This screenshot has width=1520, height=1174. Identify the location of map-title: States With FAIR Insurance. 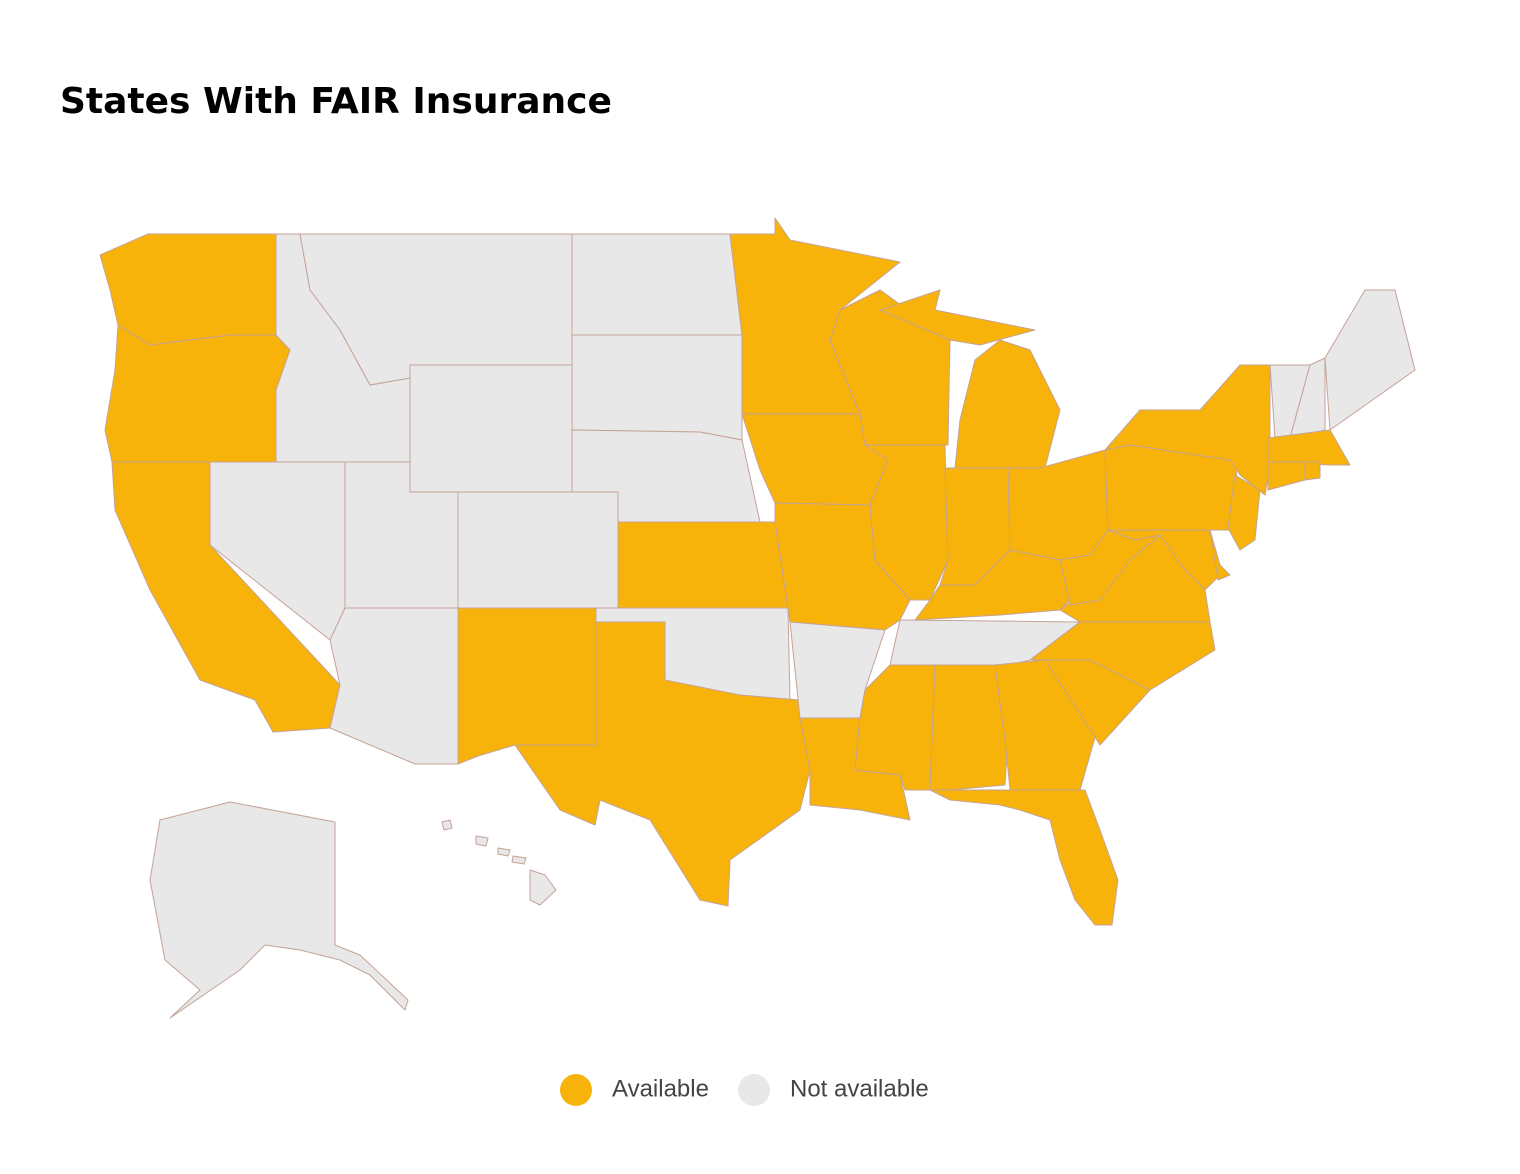
(336, 101).